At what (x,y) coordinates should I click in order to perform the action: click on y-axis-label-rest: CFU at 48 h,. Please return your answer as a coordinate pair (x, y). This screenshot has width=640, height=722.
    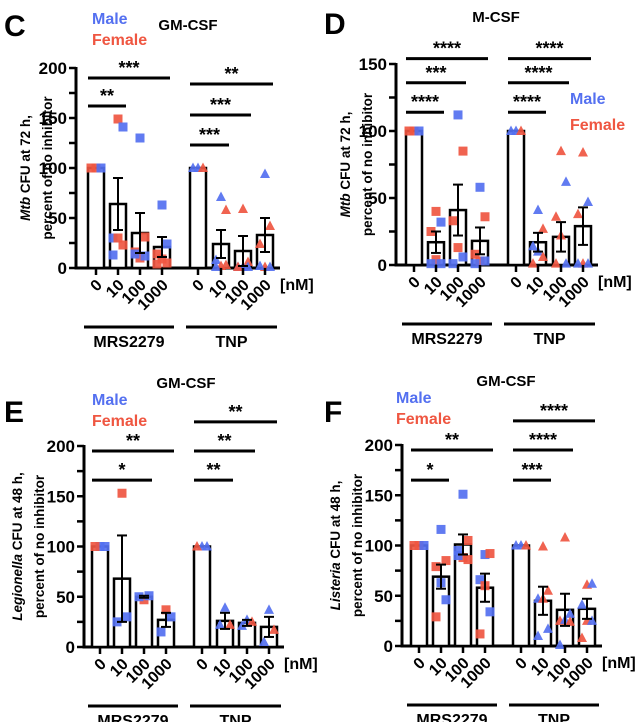
    Looking at the image, I should click on (17, 513).